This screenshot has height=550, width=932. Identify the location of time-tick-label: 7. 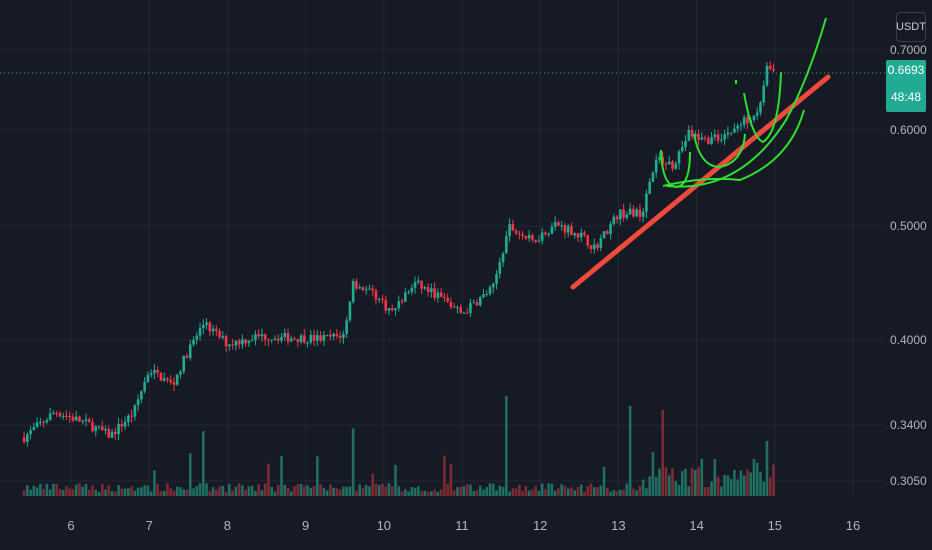
(149, 525).